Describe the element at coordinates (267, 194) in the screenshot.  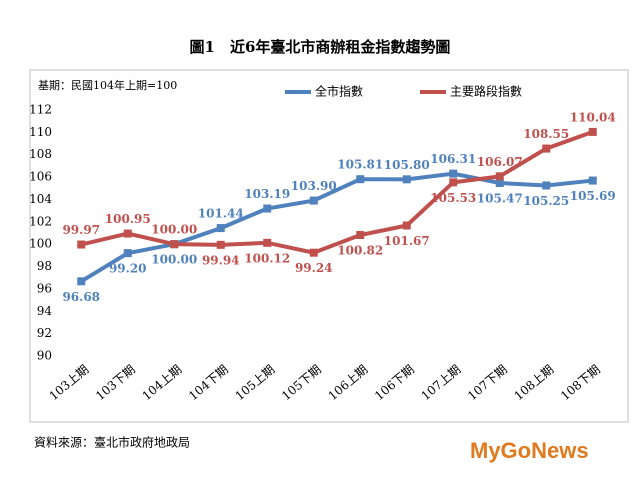
I see `data-label: 103.19` at that location.